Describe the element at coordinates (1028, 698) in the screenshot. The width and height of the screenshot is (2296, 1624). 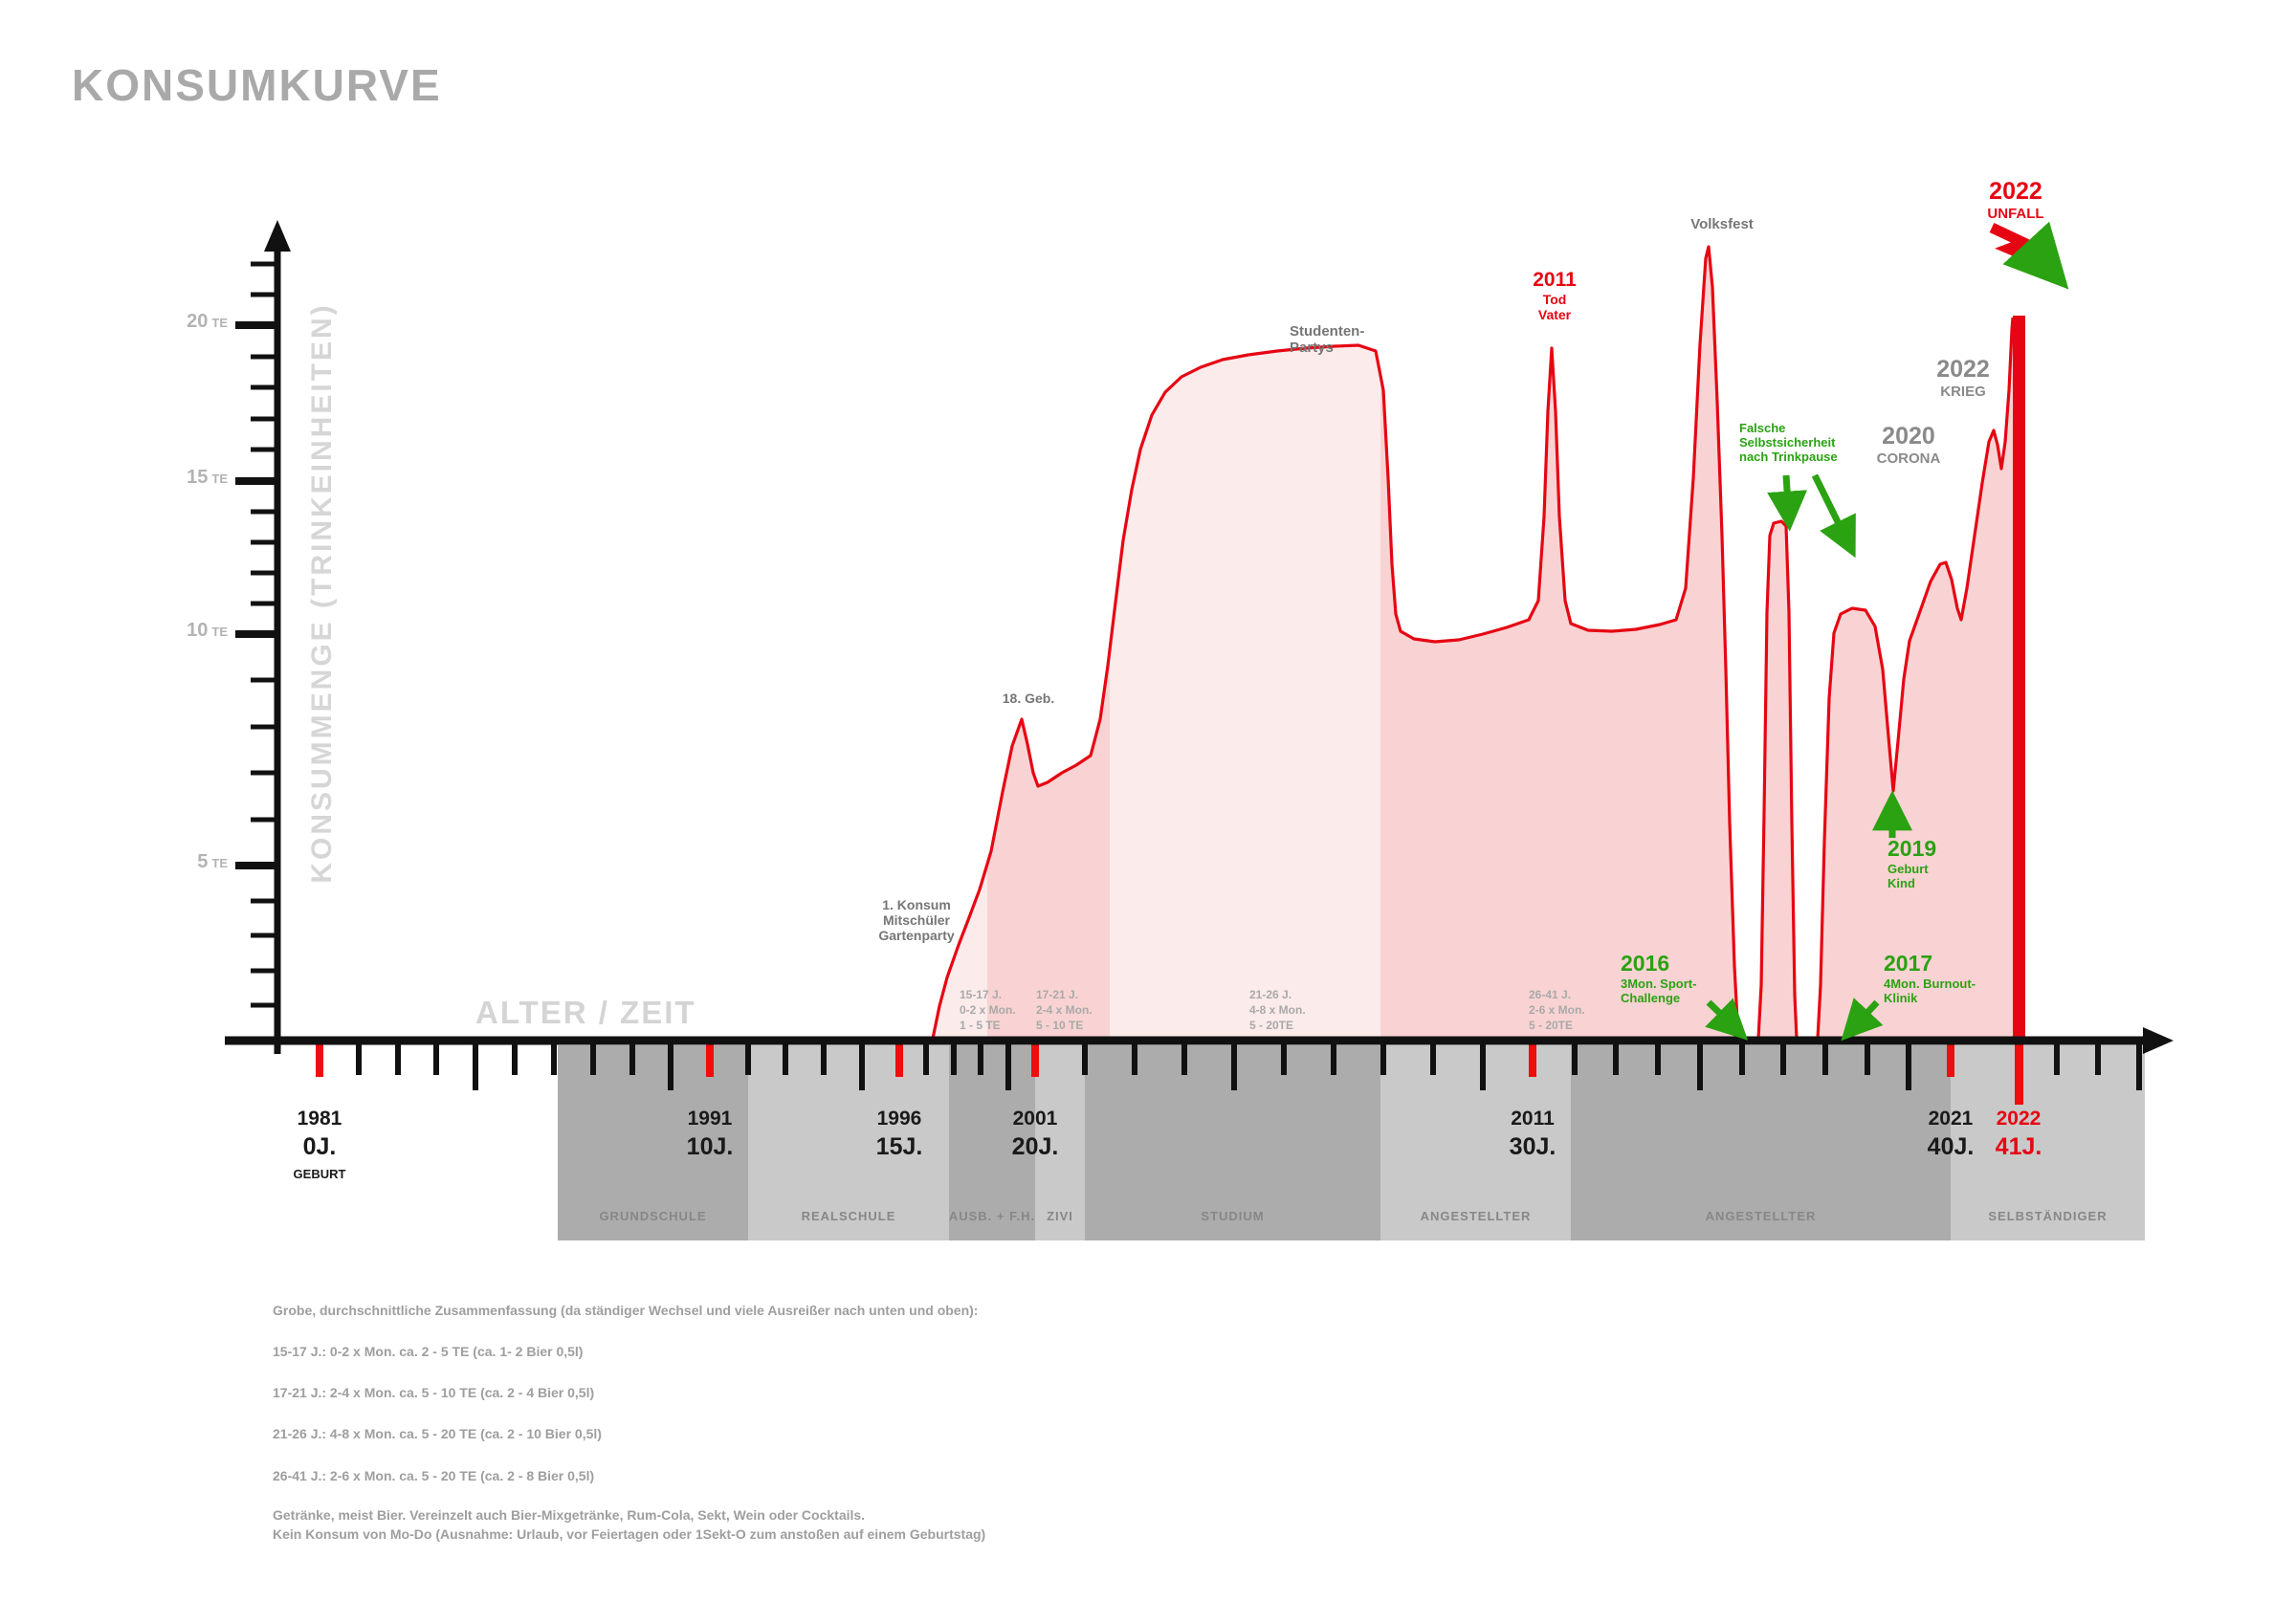
I see `annotation-achtzehnter-geburtstag: 18. Geb.` at that location.